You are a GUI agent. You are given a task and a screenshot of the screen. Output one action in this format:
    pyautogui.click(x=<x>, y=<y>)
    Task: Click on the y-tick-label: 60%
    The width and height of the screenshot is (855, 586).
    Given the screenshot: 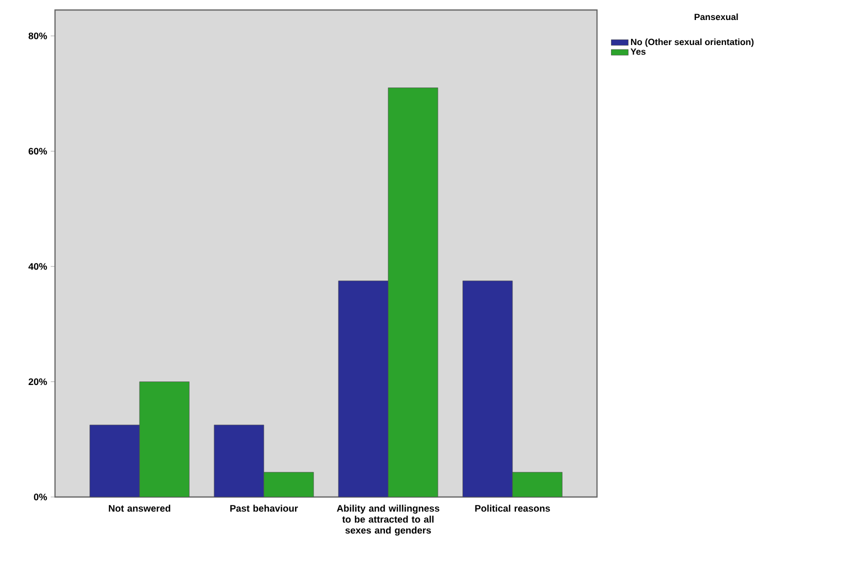 What is the action you would take?
    pyautogui.click(x=37, y=151)
    